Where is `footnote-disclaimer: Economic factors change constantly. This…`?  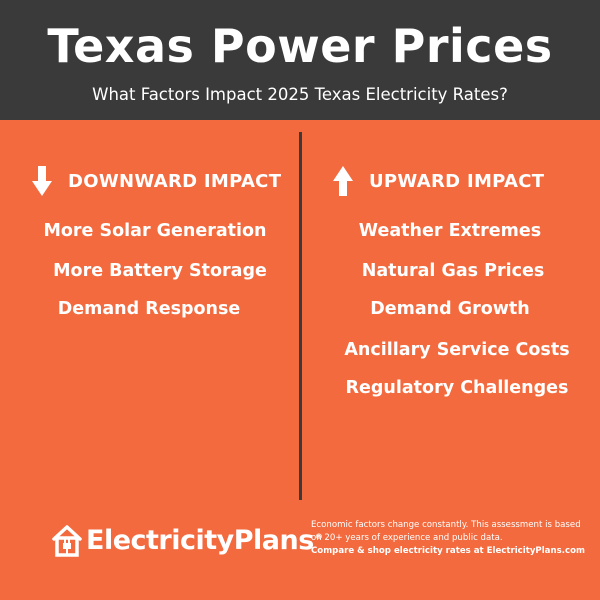 footnote-disclaimer: Economic factors change constantly. This… is located at coordinates (446, 531).